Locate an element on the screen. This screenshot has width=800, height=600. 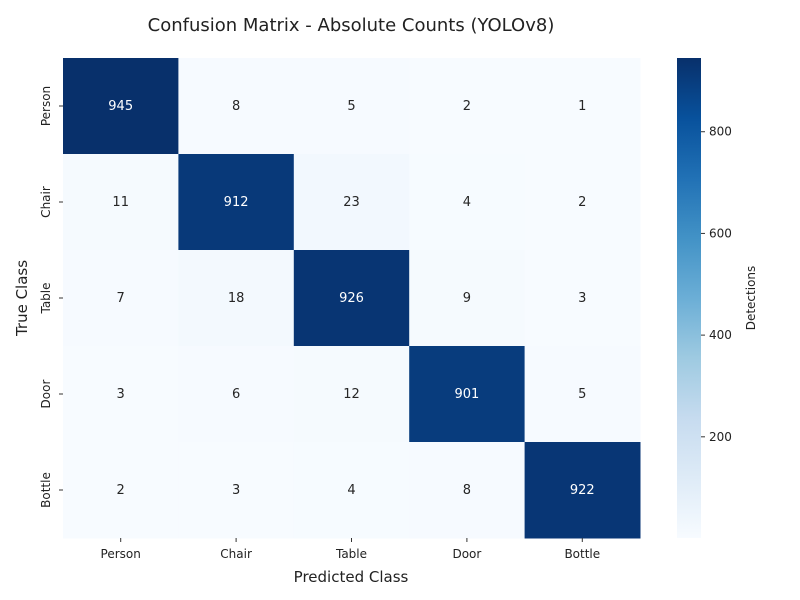
colorbar-tick-label: 400 is located at coordinates (720, 335).